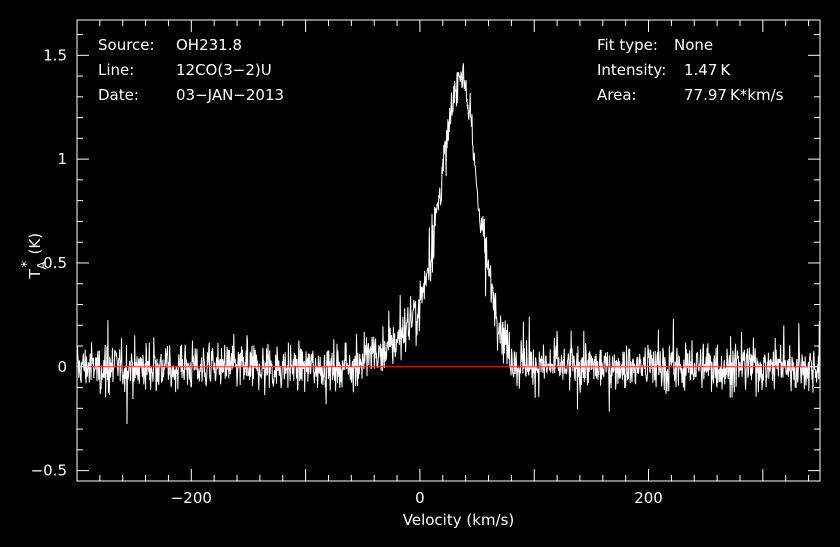 The height and width of the screenshot is (547, 840). What do you see at coordinates (420, 498) in the screenshot?
I see `x-tick-label: 0` at bounding box center [420, 498].